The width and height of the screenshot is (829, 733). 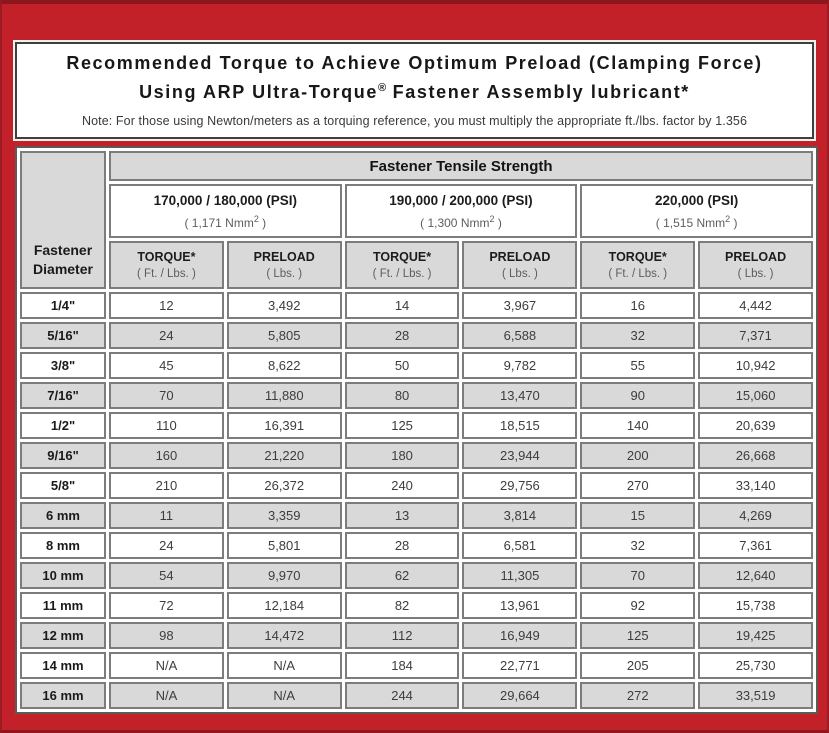 I want to click on torque-value-cell: 50, so click(x=402, y=365).